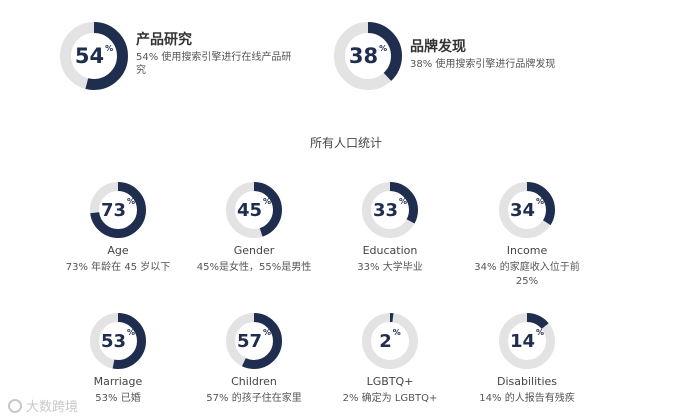 The image size is (692, 420). Describe the element at coordinates (249, 210) in the screenshot. I see `donut-percent-value: 45` at that location.